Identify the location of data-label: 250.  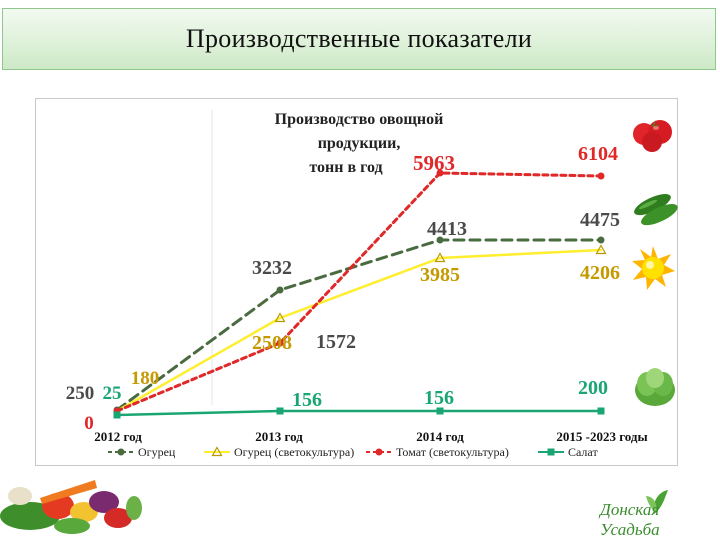
(80, 393).